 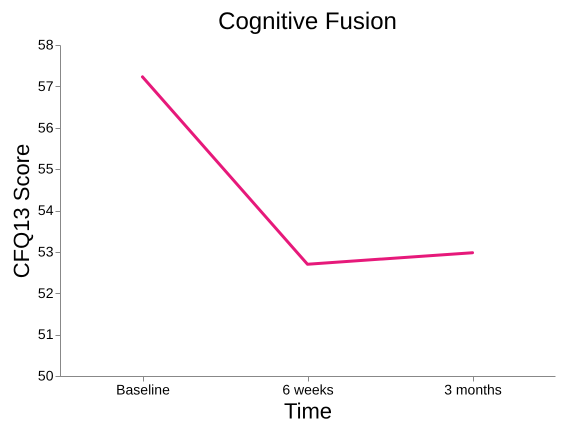 I want to click on y-tick-label: 56, so click(x=46, y=127).